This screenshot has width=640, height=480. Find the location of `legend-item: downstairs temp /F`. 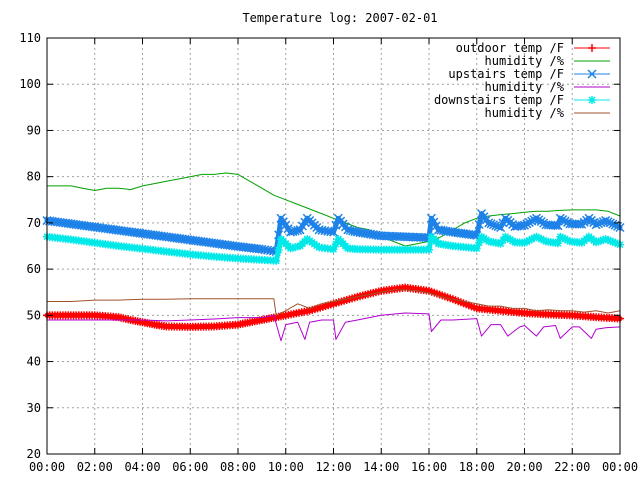

legend-item: downstairs temp /F is located at coordinates (522, 100).